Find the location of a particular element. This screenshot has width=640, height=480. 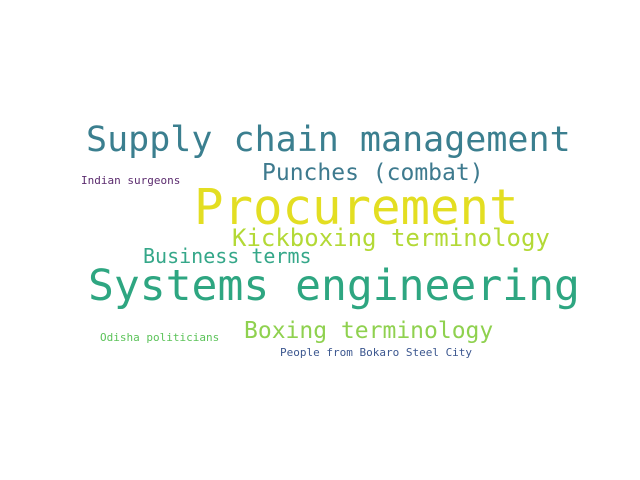

word-odisha-politicians: Odisha politicians is located at coordinates (160, 337).